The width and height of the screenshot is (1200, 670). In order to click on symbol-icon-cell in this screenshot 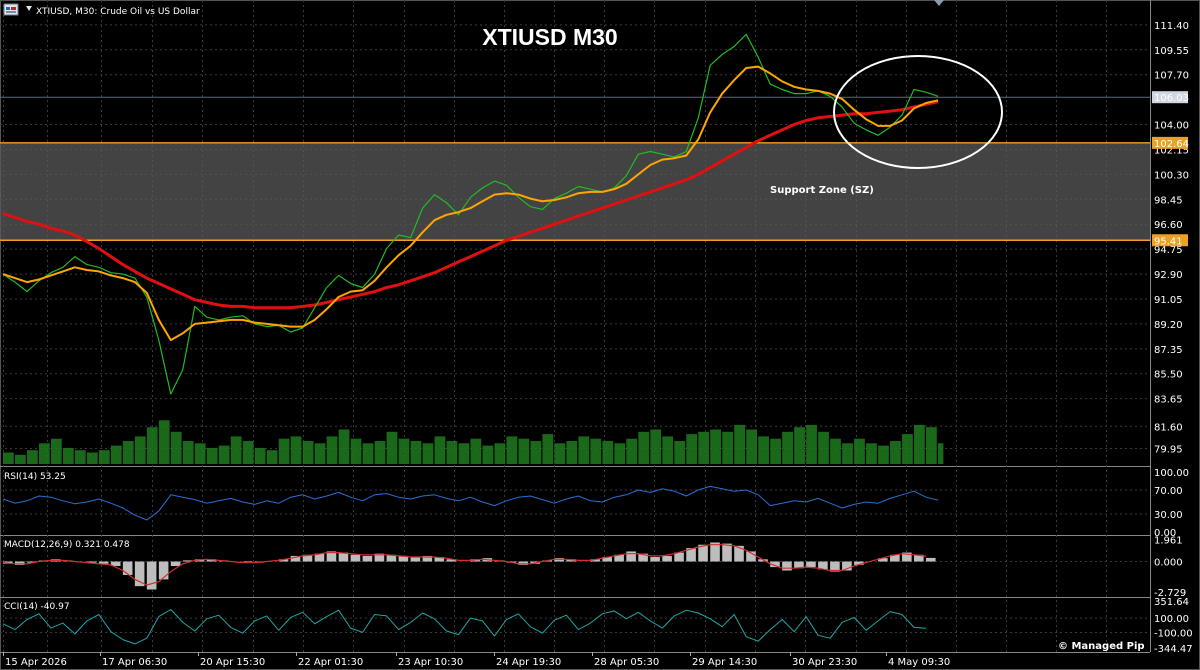, I will do `click(11, 12)`.